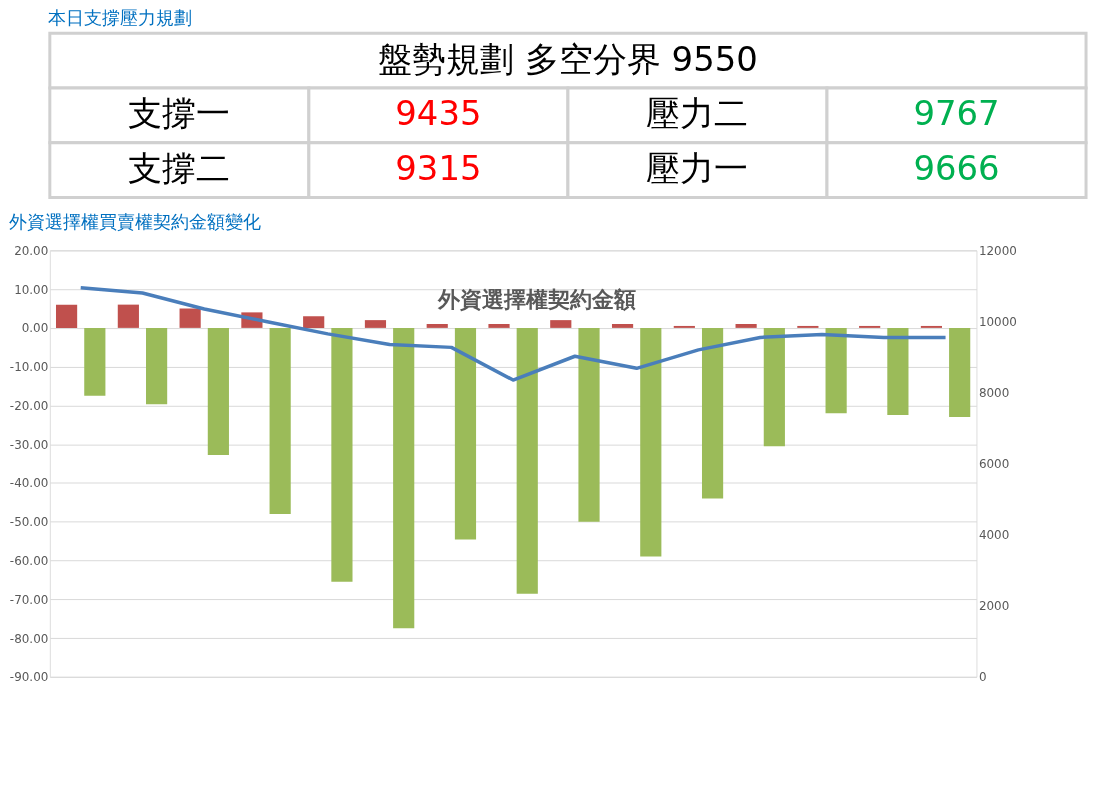  What do you see at coordinates (697, 114) in the screenshot?
I see `text: 壓力二` at bounding box center [697, 114].